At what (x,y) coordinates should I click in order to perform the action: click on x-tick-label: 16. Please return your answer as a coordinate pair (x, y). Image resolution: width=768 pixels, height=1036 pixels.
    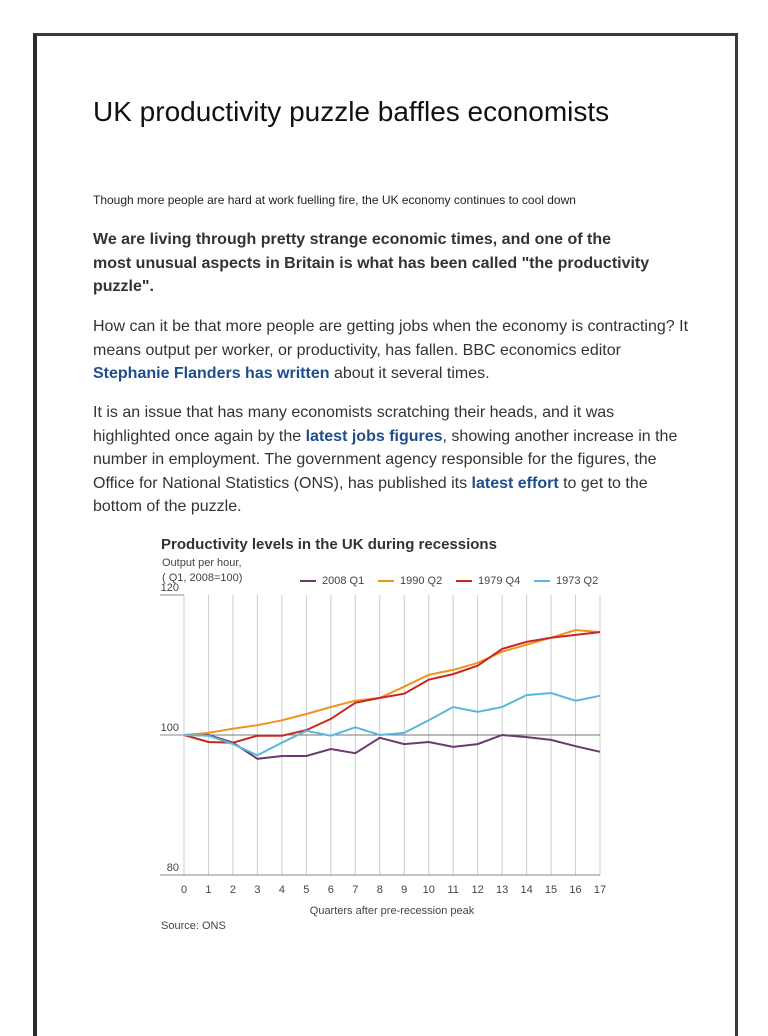
    Looking at the image, I should click on (575, 890).